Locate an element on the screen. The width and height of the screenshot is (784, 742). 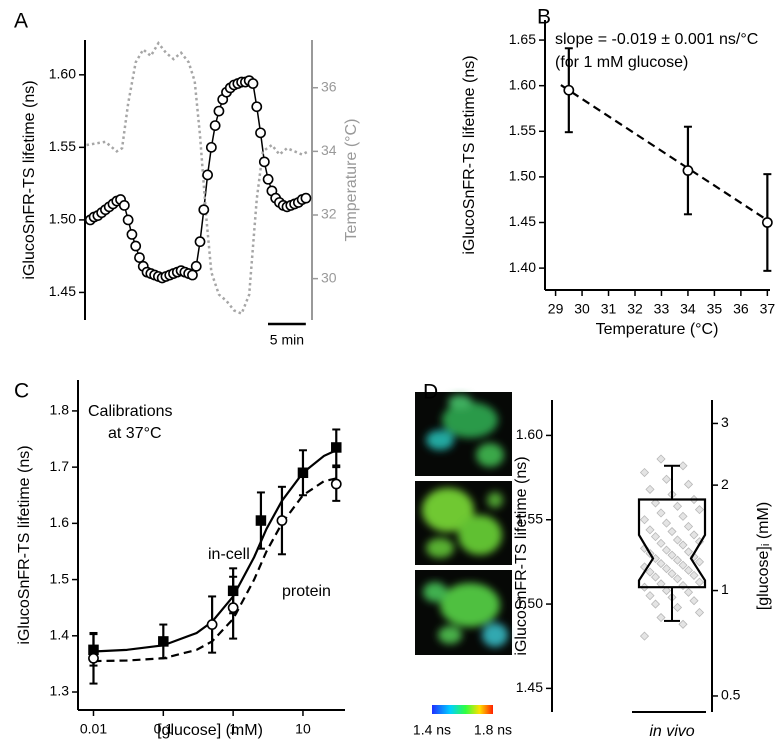
y2-axis-label: Temperature (°C) is located at coordinates (351, 180).